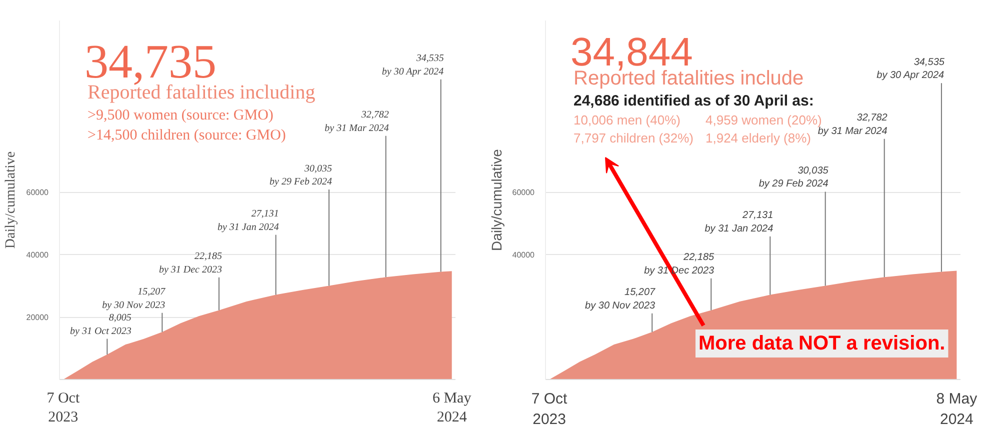  What do you see at coordinates (694, 101) in the screenshot?
I see `annotation: 24,686 identified as of 30 April as:` at bounding box center [694, 101].